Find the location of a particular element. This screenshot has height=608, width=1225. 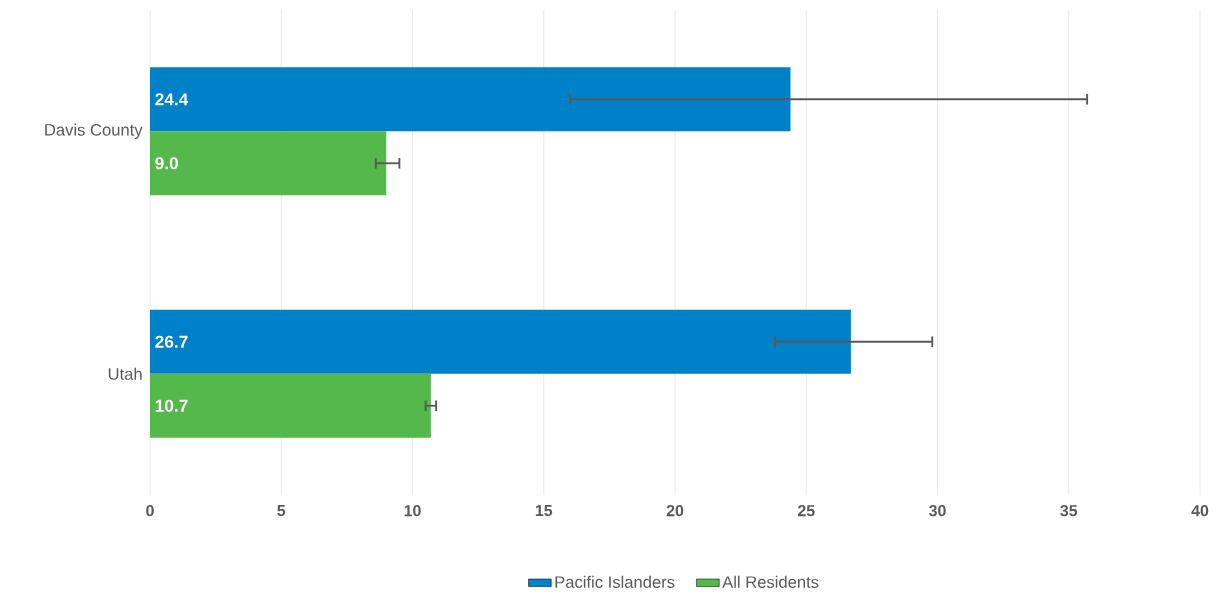

x-tick-label: 30 is located at coordinates (937, 511).